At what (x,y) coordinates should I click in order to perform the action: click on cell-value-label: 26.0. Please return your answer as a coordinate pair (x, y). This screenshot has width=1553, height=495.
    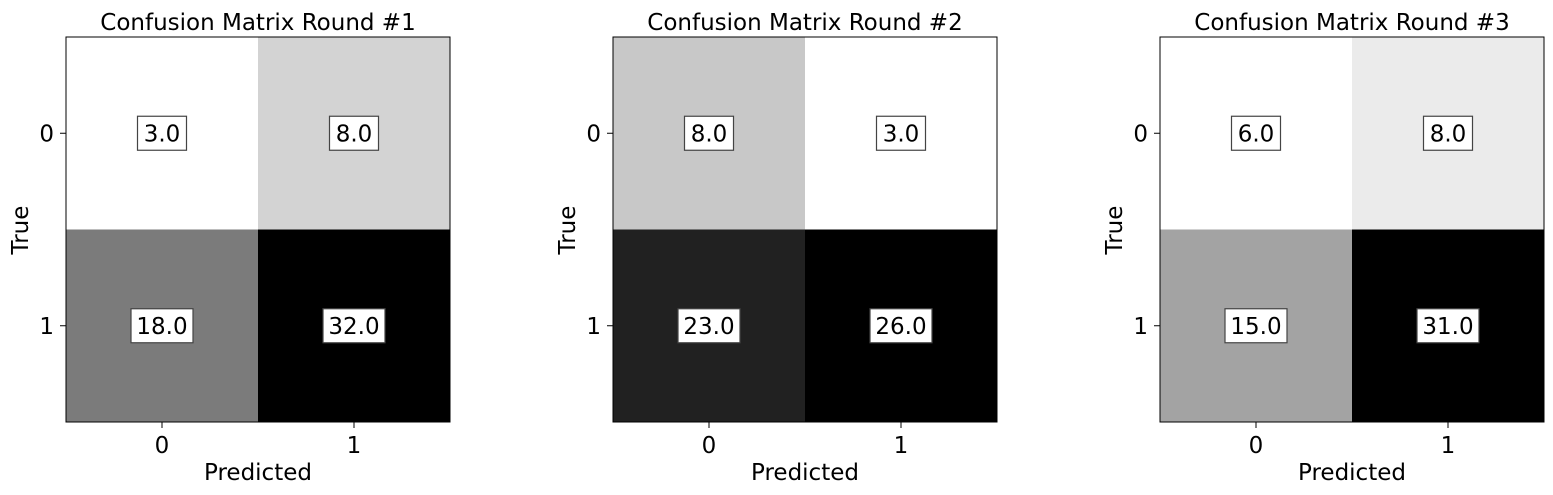
    Looking at the image, I should click on (900, 327).